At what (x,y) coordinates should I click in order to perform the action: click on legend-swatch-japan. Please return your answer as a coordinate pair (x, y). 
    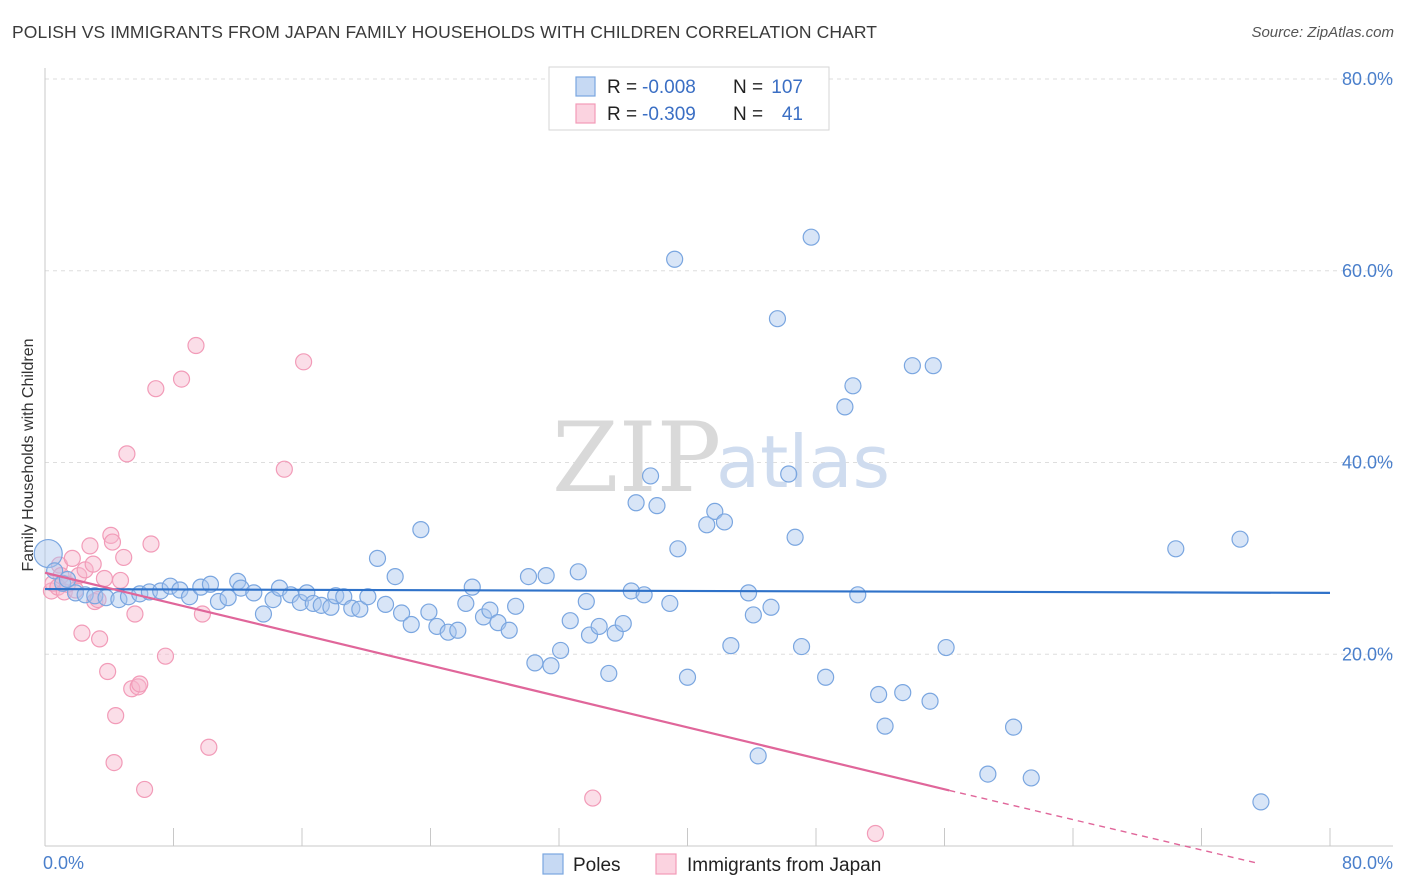
    Looking at the image, I should click on (585, 113).